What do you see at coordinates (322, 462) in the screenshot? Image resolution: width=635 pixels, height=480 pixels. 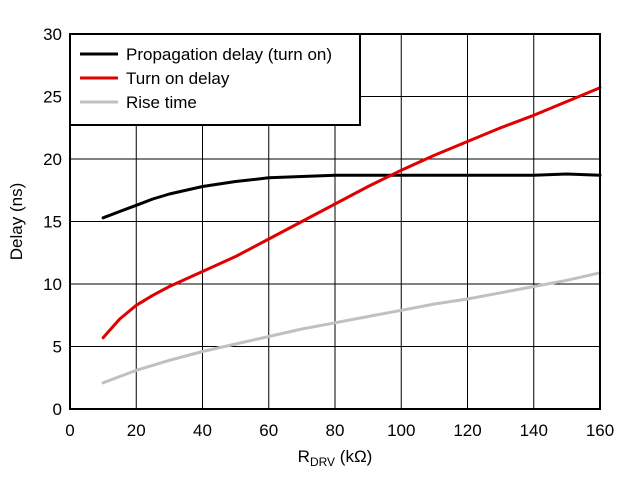 I see `x-axis-title-subscript: DRV` at bounding box center [322, 462].